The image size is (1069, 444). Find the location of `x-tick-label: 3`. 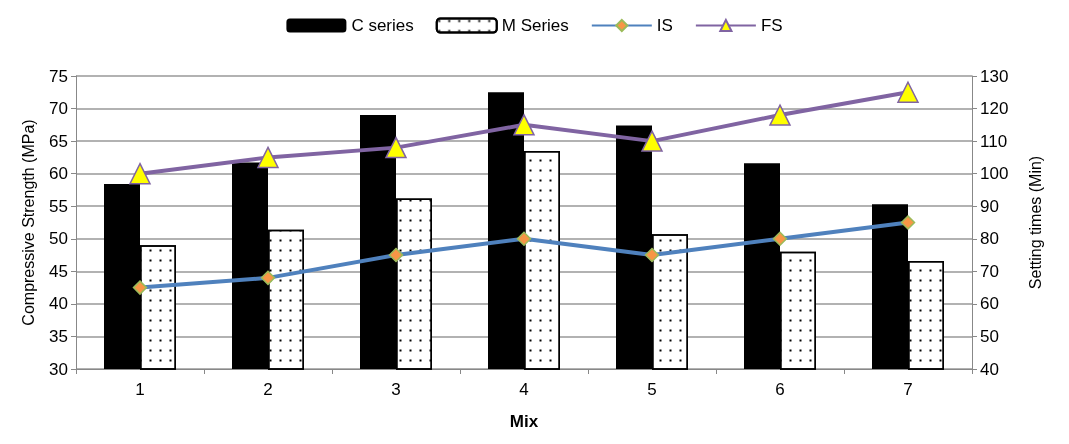

x-tick-label: 3 is located at coordinates (396, 389).